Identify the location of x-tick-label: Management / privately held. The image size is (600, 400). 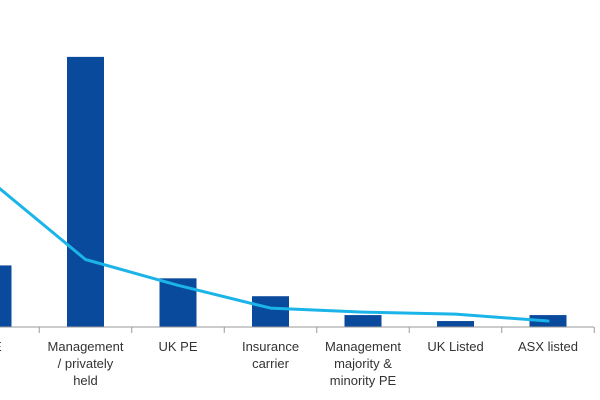
(86, 363).